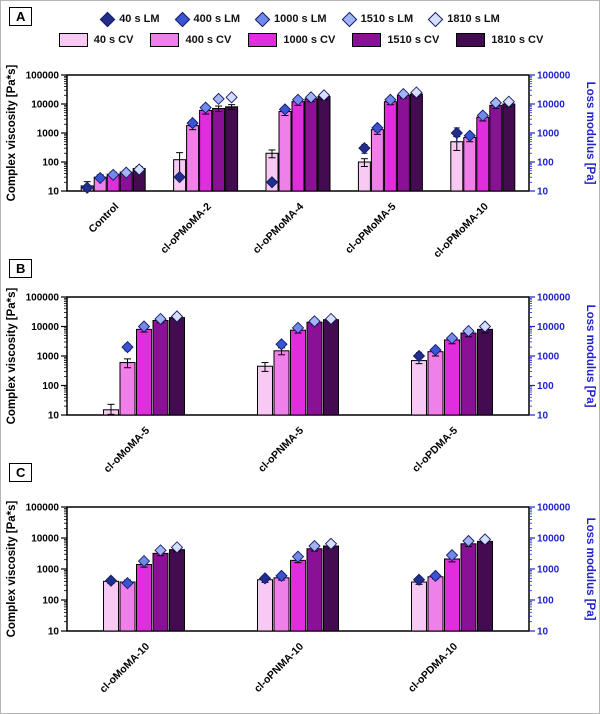  I want to click on legend-item-40s-lm: 40 s LM, so click(129, 19).